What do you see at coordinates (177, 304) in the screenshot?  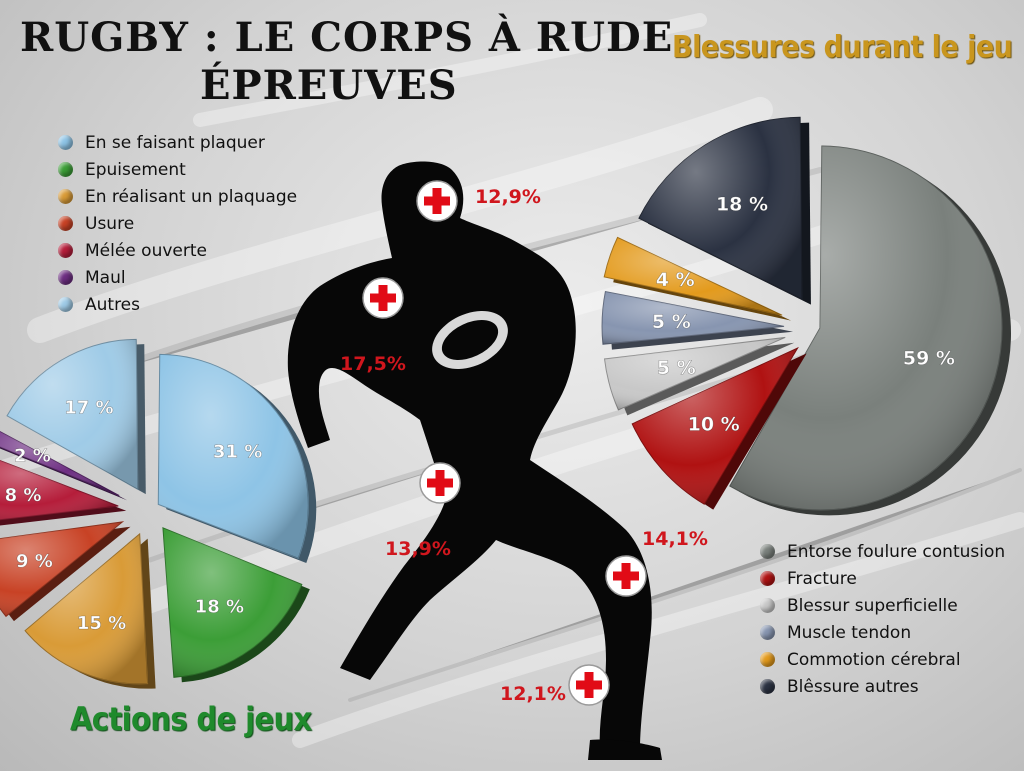 I see `actions-legend-item: Autres` at bounding box center [177, 304].